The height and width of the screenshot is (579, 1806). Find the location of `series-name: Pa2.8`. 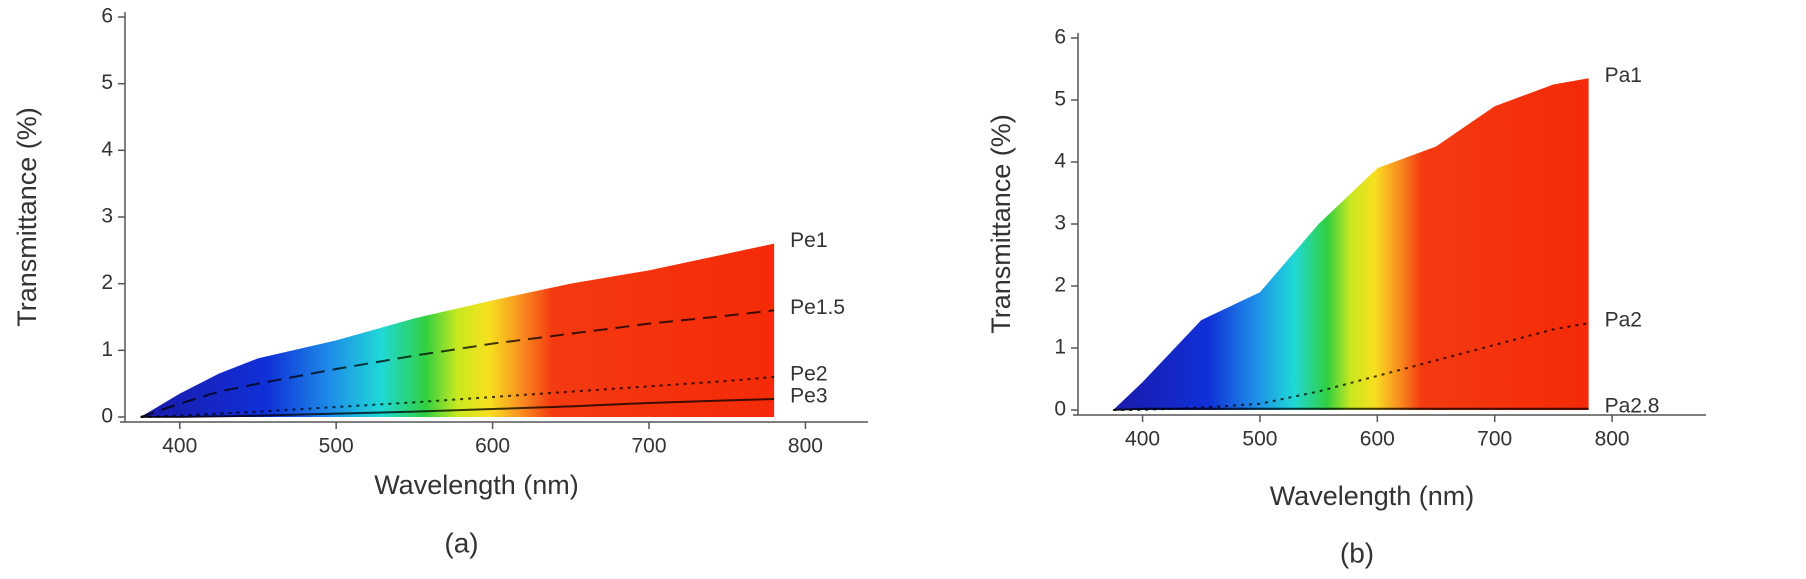

series-name: Pa2.8 is located at coordinates (1632, 405).